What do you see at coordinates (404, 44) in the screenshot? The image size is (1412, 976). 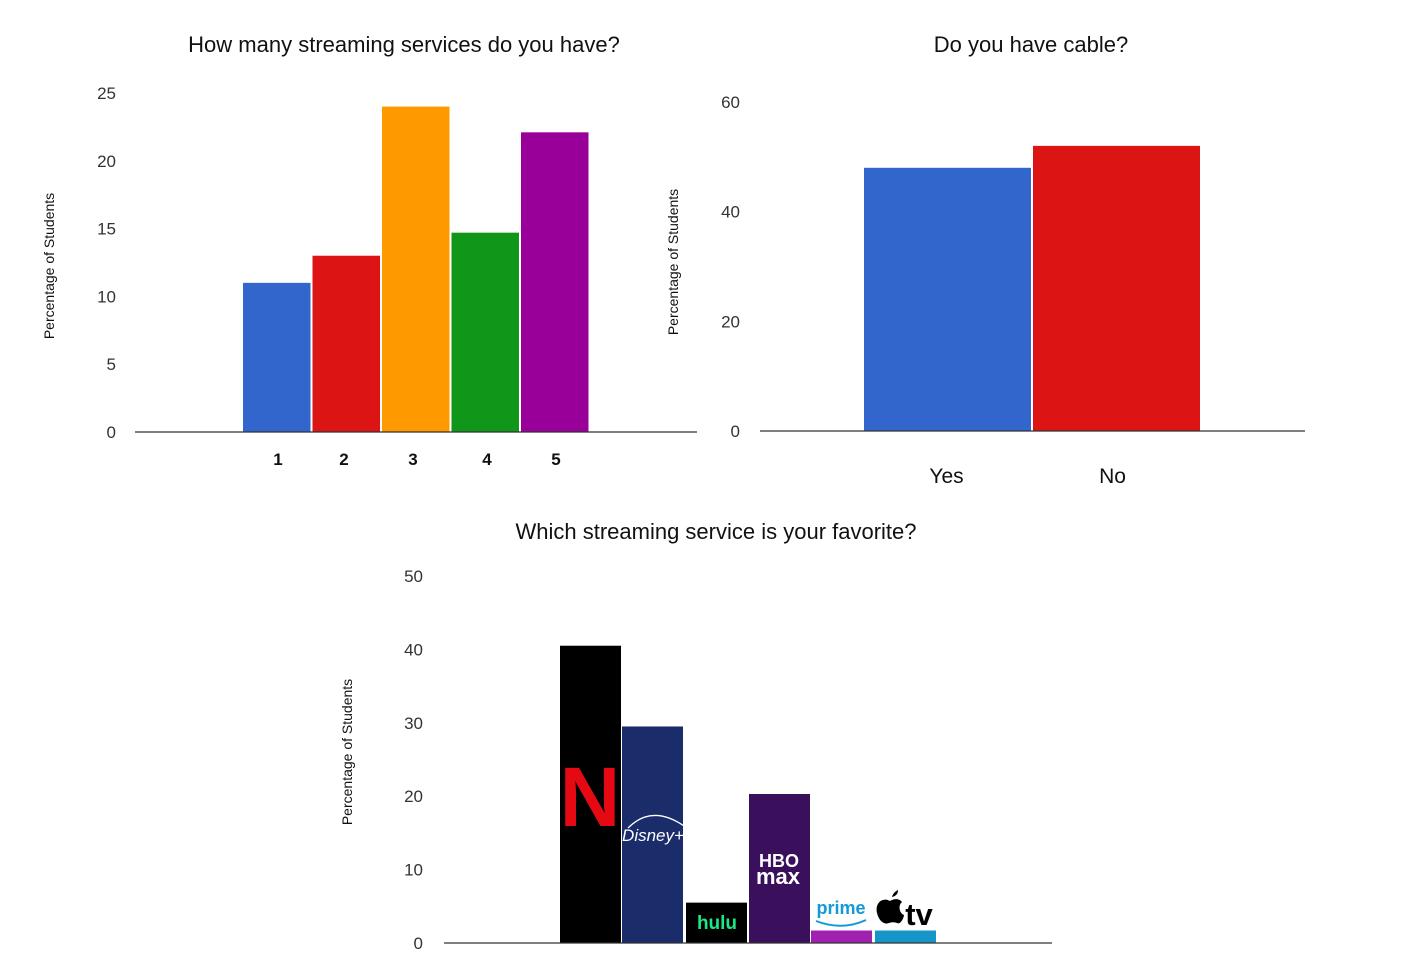 I see `chart1-title: How many streaming services do you have?` at bounding box center [404, 44].